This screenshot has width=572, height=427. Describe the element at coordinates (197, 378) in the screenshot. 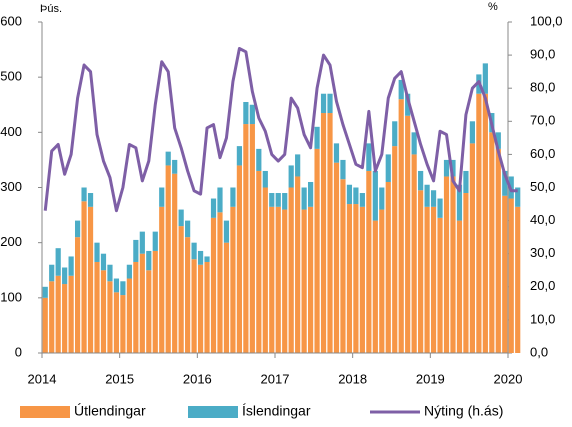

I see `x-tick-label: 2016` at that location.